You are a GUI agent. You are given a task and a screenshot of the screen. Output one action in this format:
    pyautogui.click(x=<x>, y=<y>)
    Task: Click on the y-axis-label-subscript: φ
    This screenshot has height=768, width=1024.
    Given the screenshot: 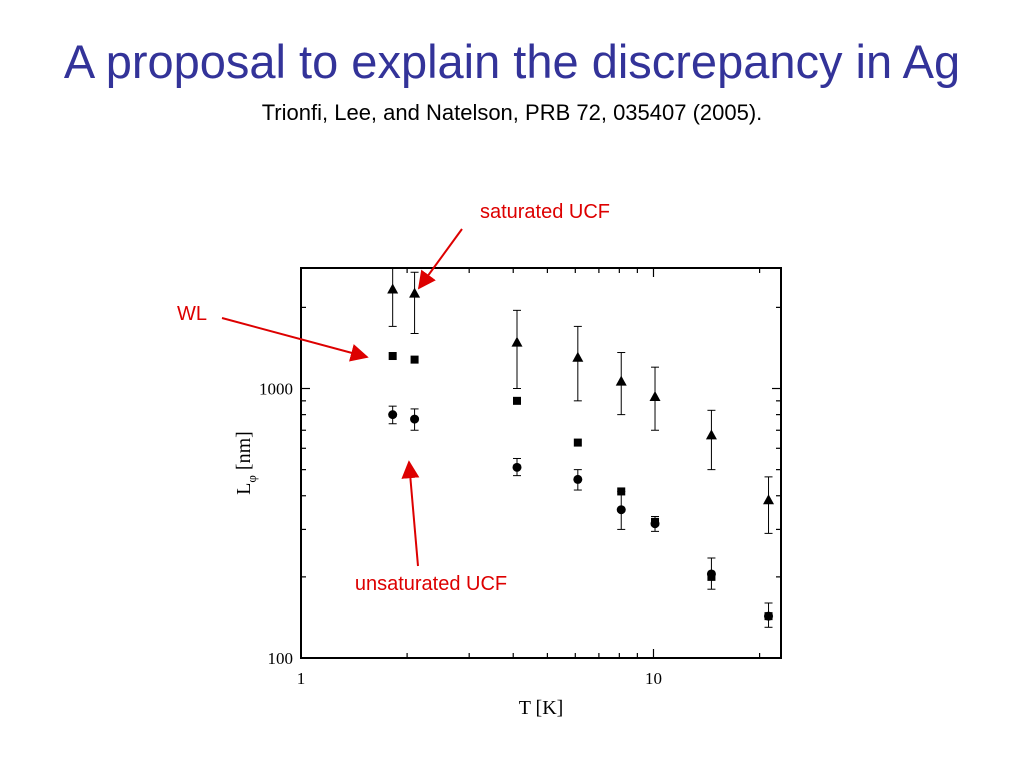 What is the action you would take?
    pyautogui.click(x=251, y=479)
    